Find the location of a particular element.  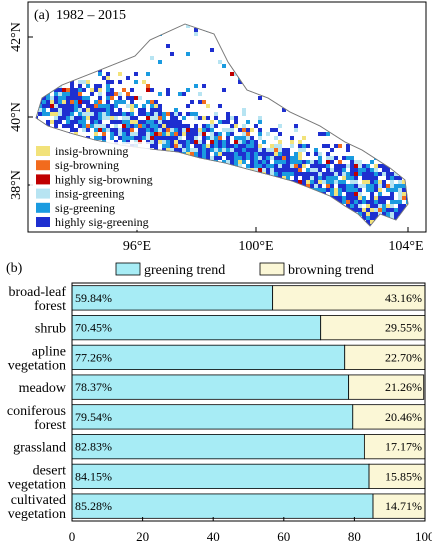

x-tick-label-5: 100(%) is located at coordinates (423, 536).